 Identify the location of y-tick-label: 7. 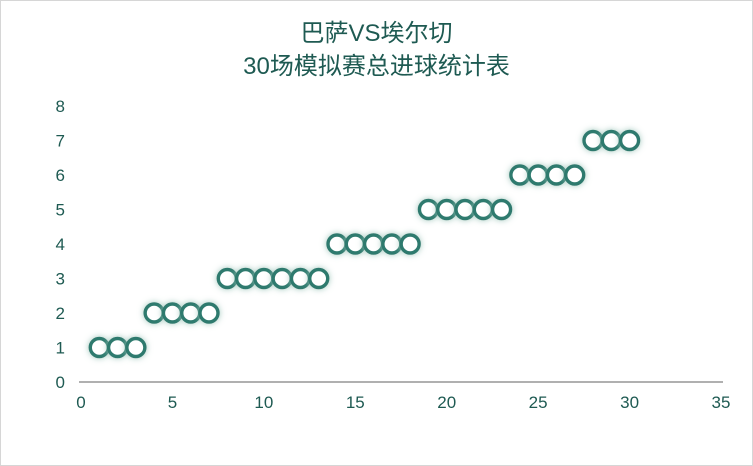
(60, 141).